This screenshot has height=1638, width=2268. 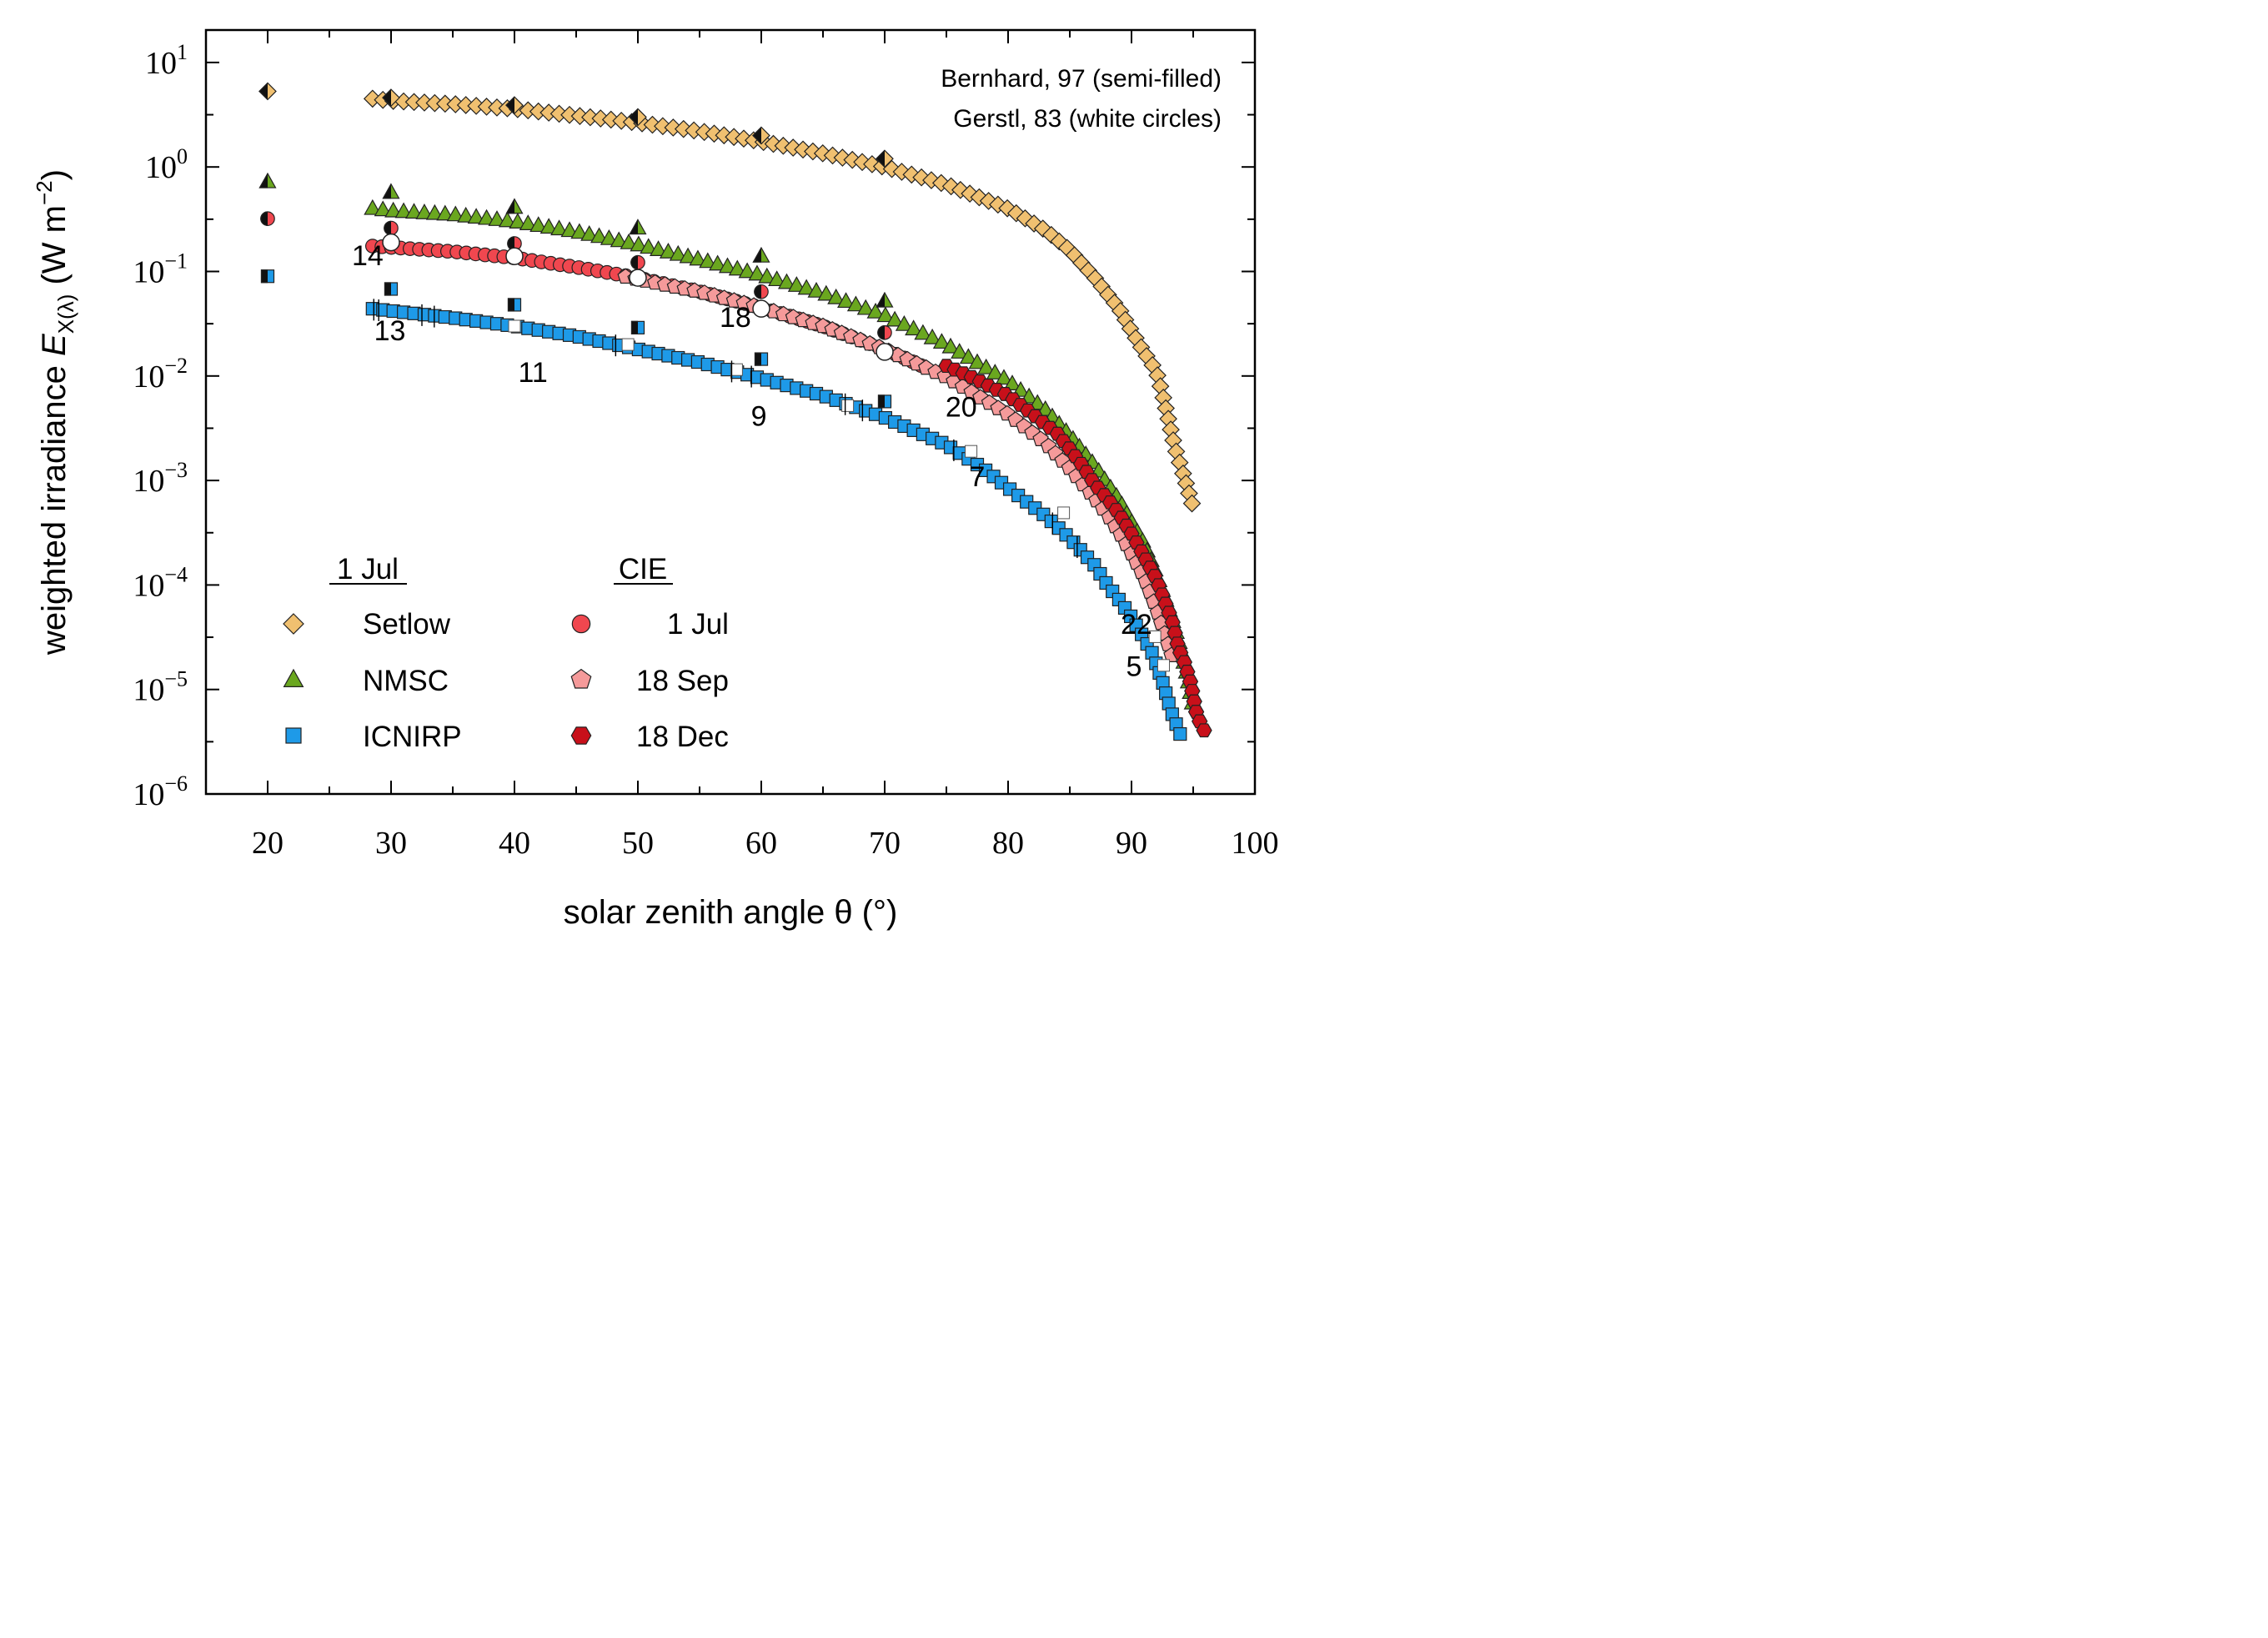 I want to click on y-axis-label-unit-close: ), so click(x=54, y=174).